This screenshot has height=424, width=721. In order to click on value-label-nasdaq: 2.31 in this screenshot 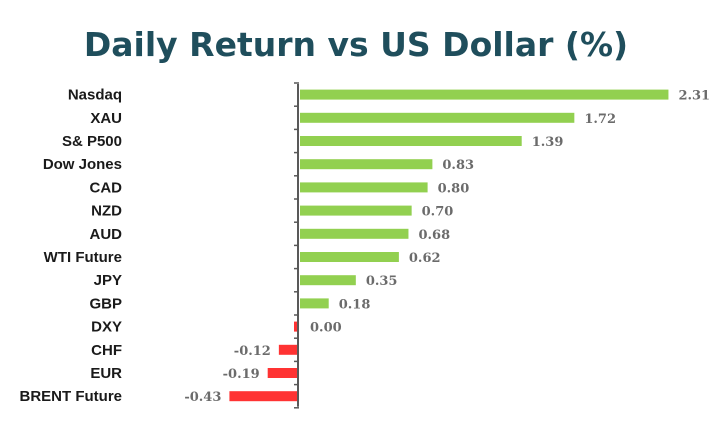, I will do `click(694, 96)`.